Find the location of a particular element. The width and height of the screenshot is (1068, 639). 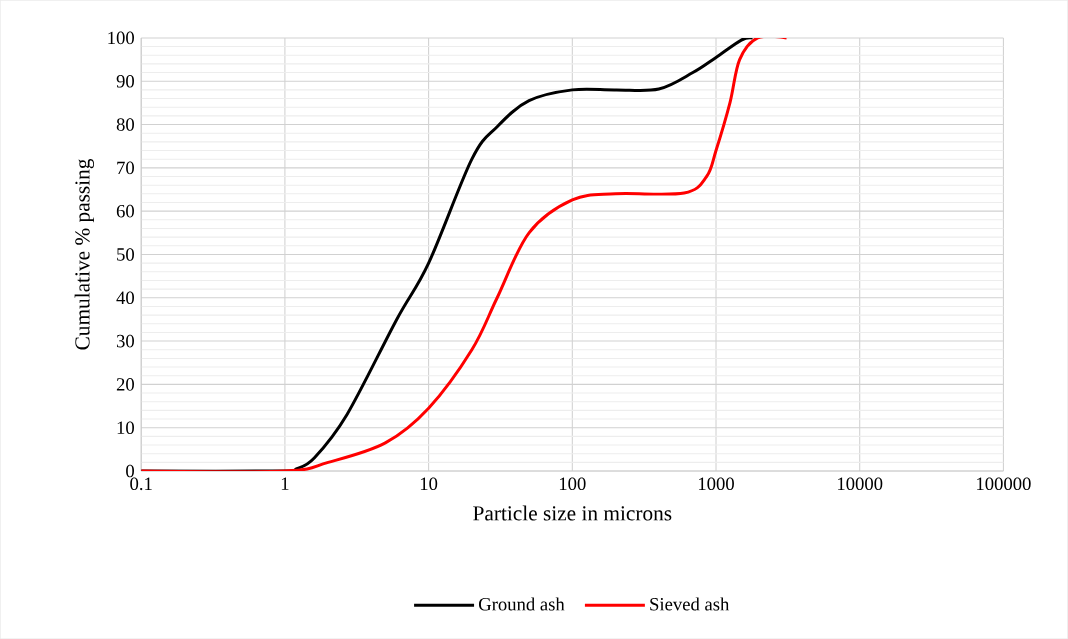

y-tick-label: 60 is located at coordinates (125, 211).